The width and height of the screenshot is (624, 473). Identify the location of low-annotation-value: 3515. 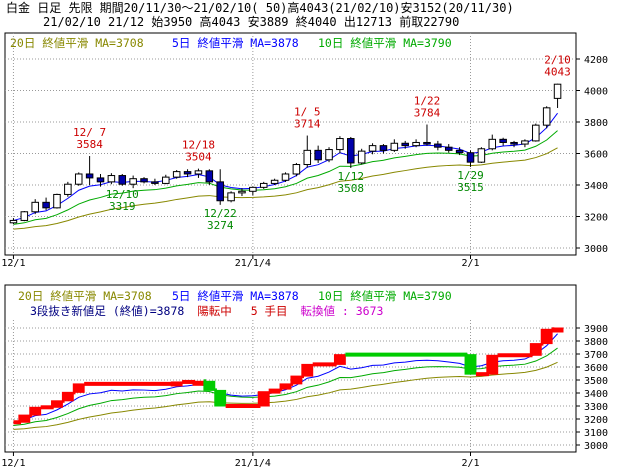
(470, 187).